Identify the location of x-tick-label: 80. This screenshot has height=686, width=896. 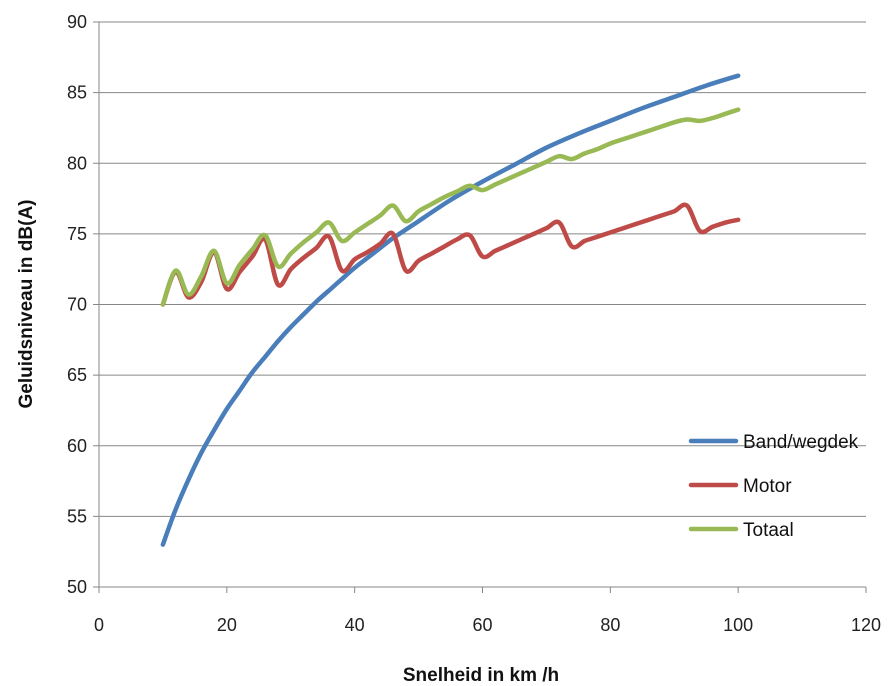
(610, 625).